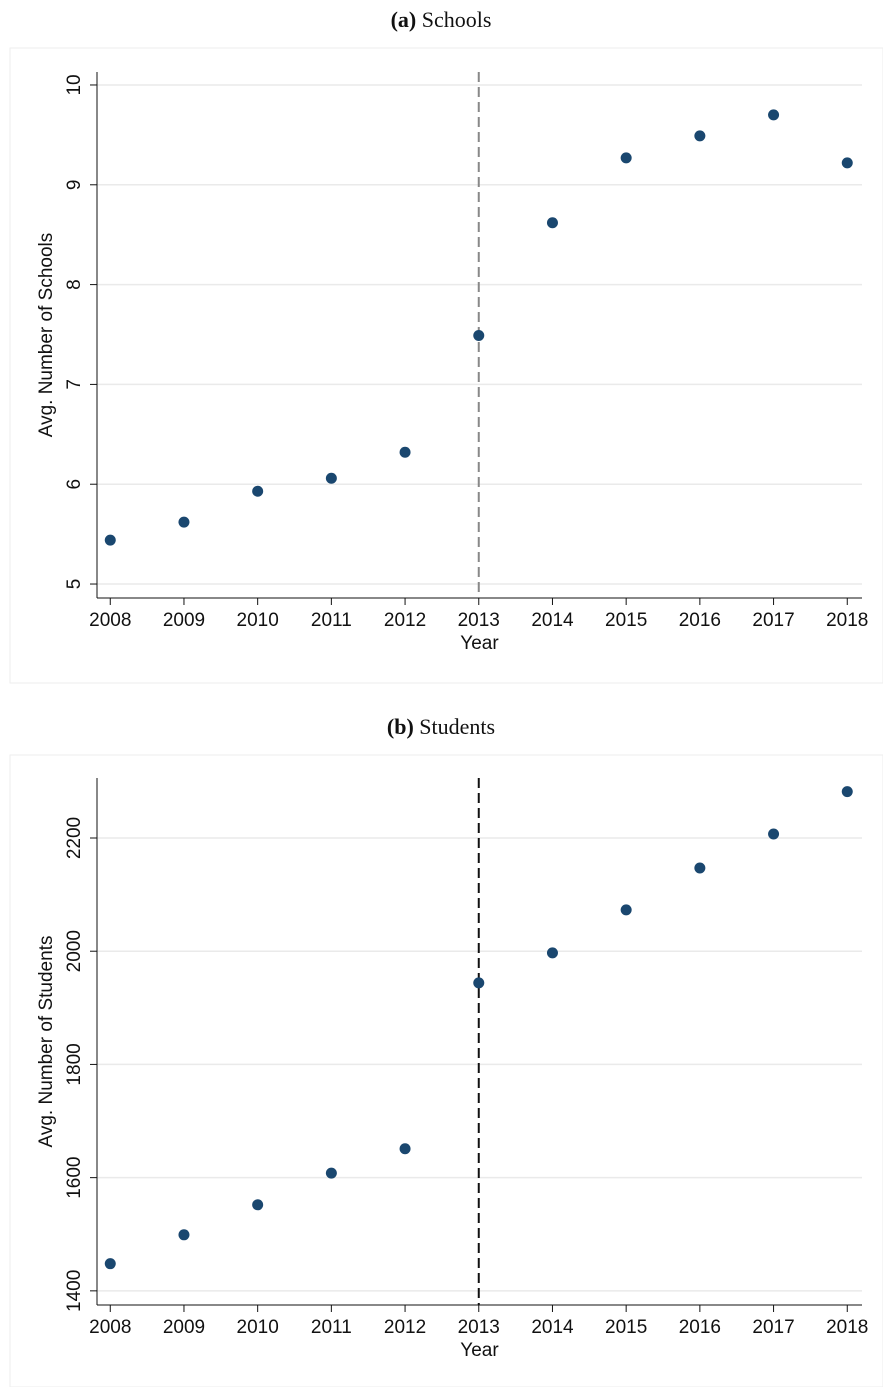  I want to click on panel-title: (b) Students, so click(441, 726).